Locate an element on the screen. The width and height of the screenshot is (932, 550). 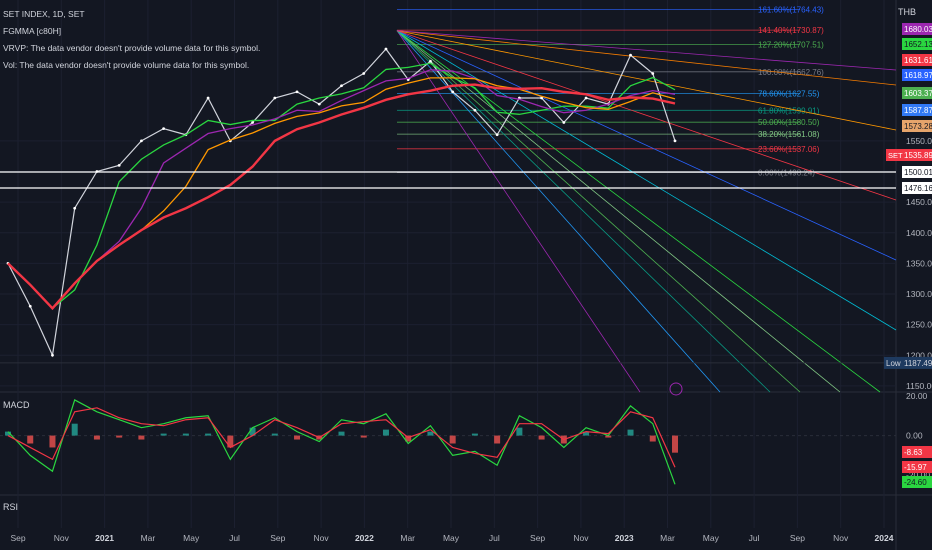
macd-value-badge is located at coordinates (917, 452).